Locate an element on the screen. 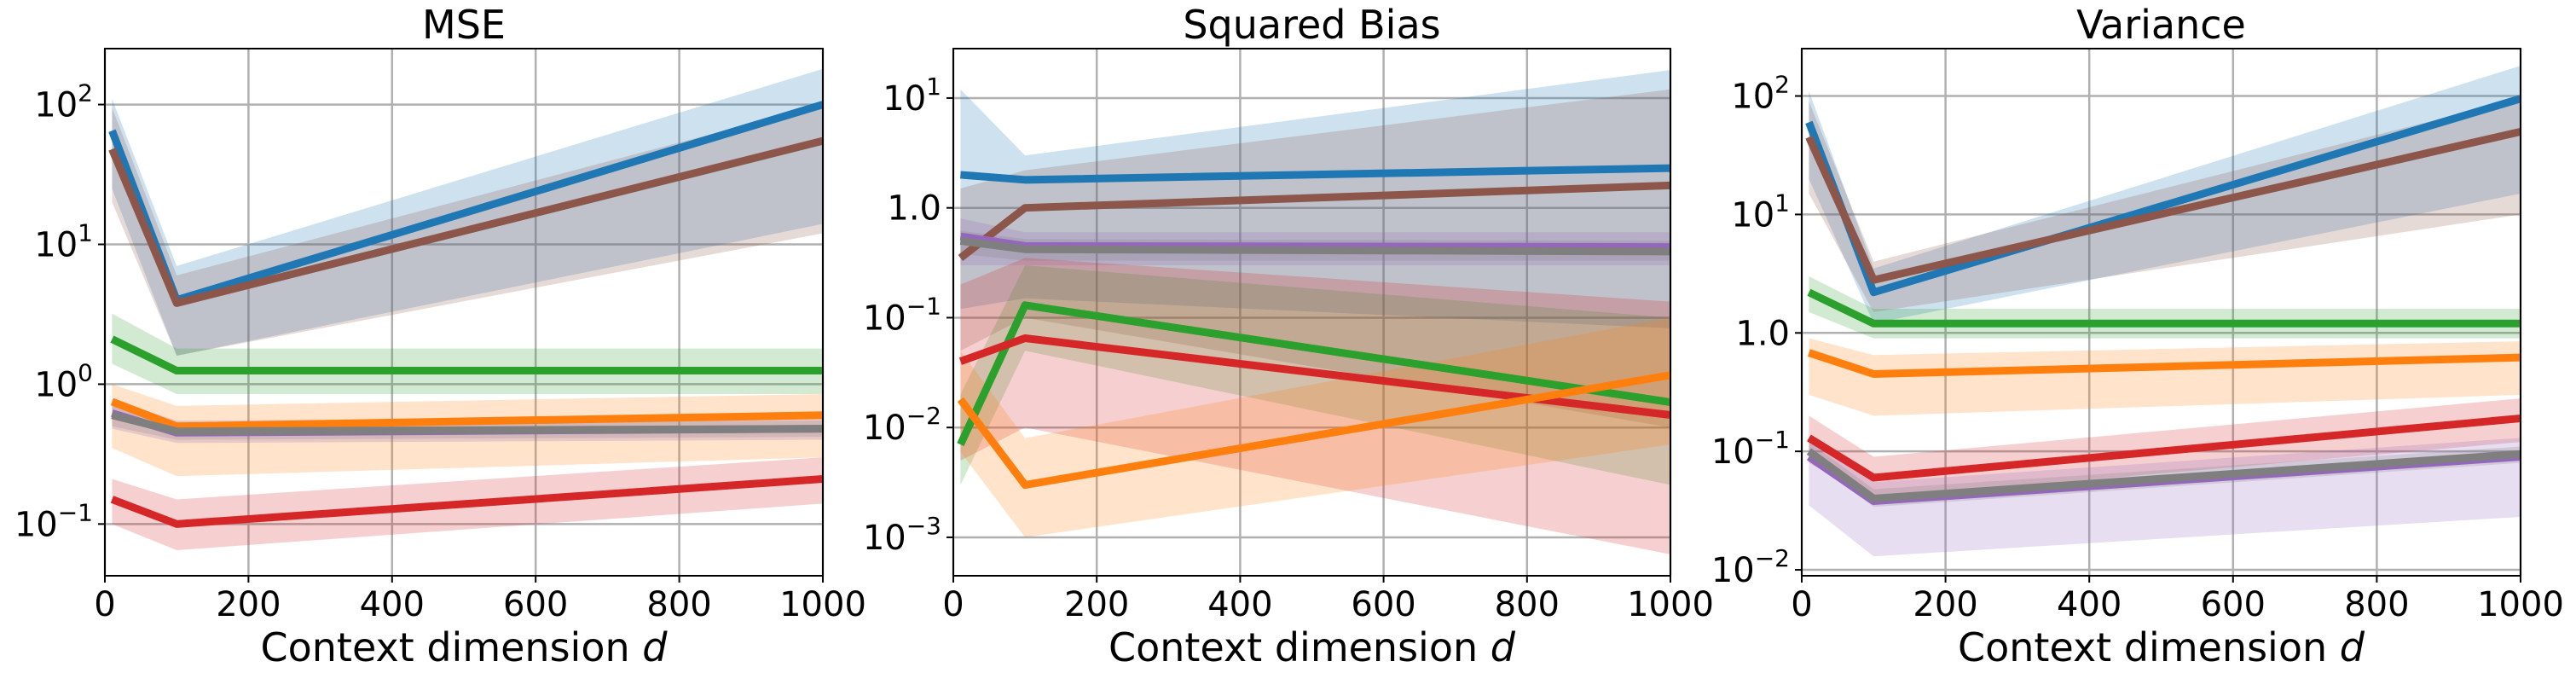 The image size is (2576, 673). squared-bias-x-axis-label: Context dimension d is located at coordinates (1312, 647).